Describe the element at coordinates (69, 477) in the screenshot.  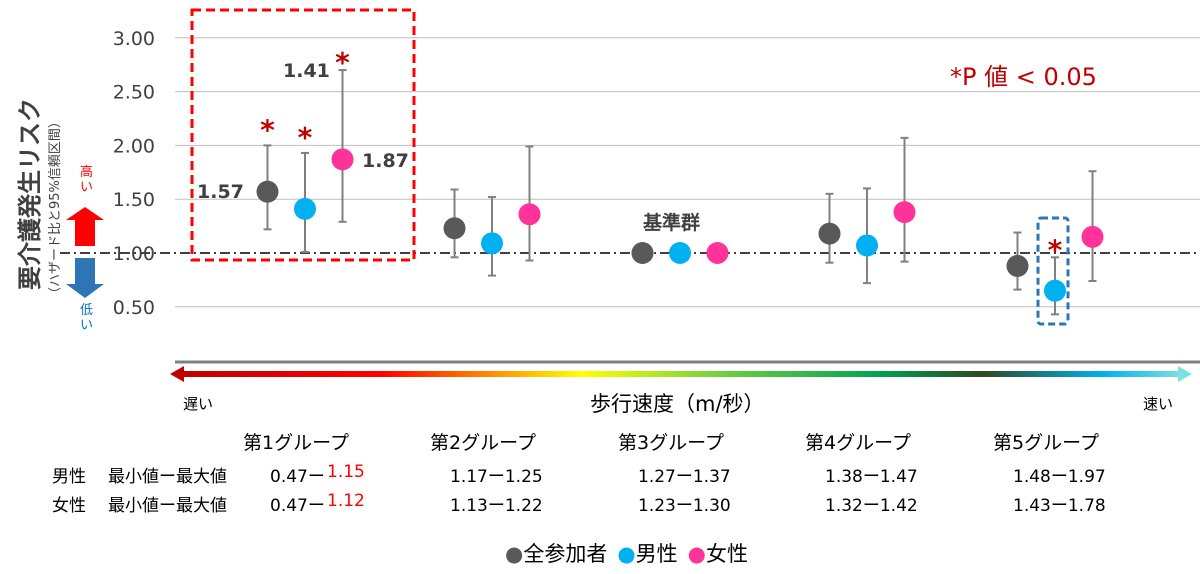
I see `row-label: 男性` at that location.